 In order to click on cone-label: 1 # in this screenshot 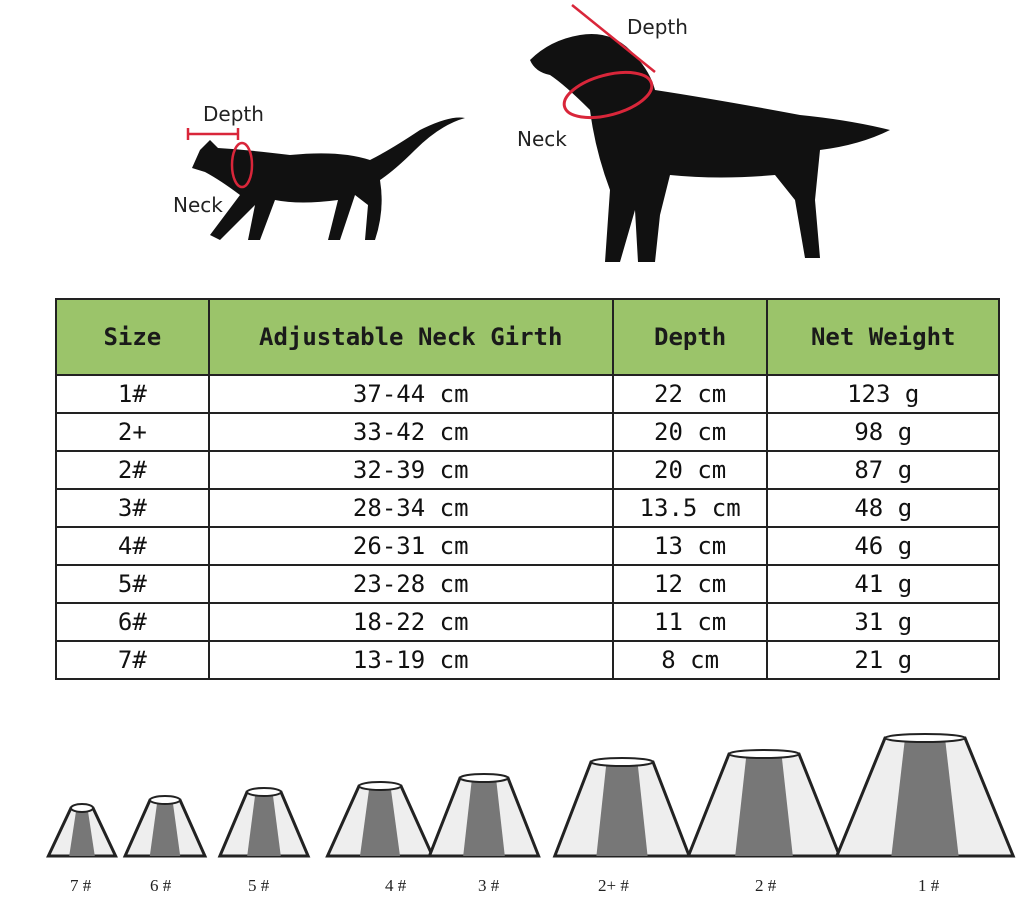, I will do `click(929, 885)`.